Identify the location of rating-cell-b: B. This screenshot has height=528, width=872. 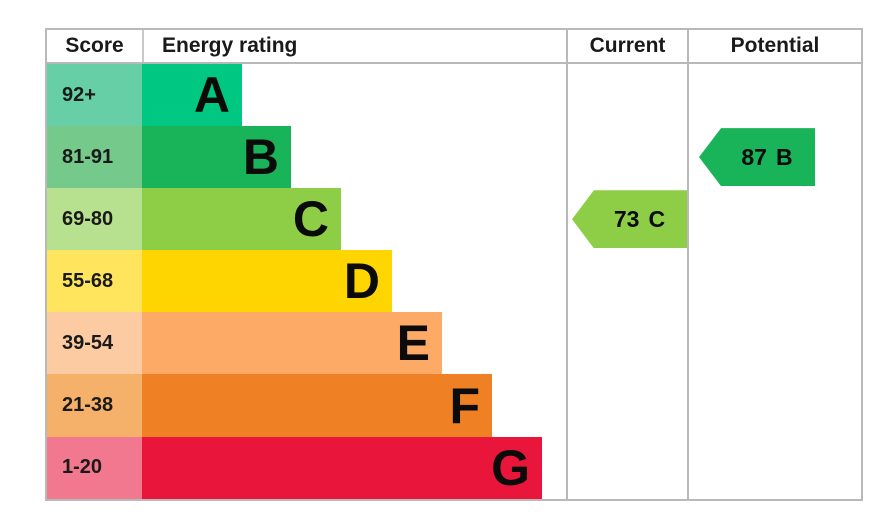
(354, 157).